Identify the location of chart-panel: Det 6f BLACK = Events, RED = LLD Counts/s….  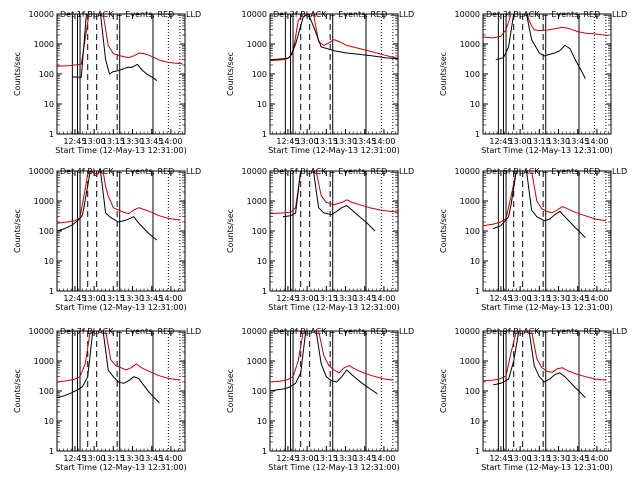
(533, 239).